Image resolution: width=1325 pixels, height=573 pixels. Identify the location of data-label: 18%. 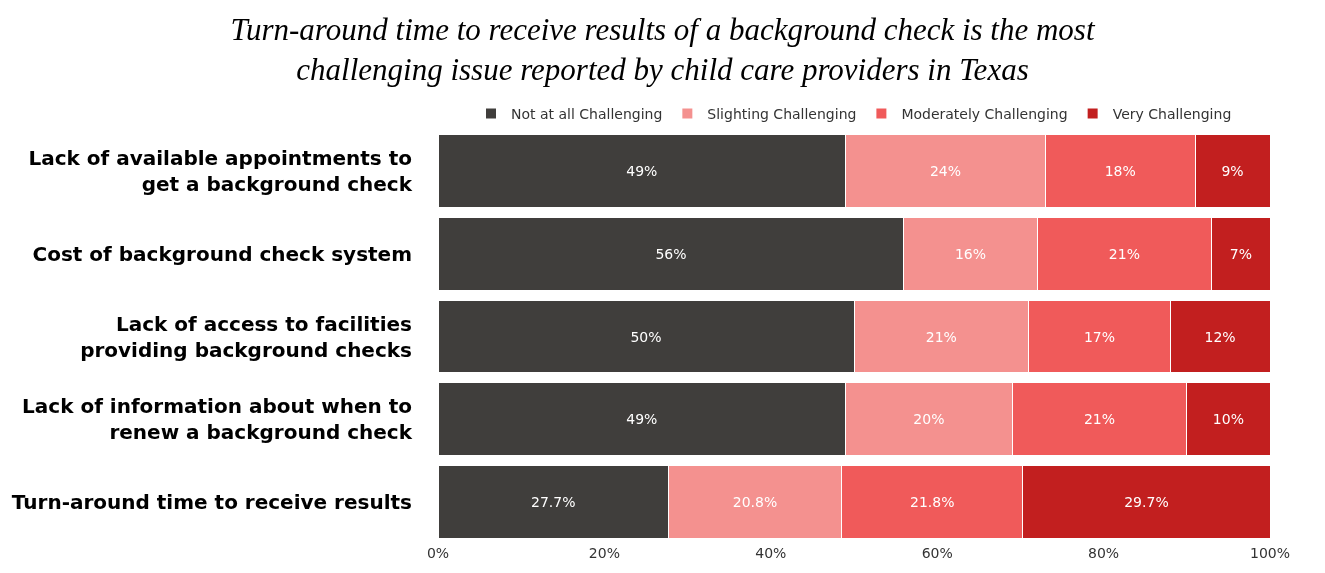
(1120, 171).